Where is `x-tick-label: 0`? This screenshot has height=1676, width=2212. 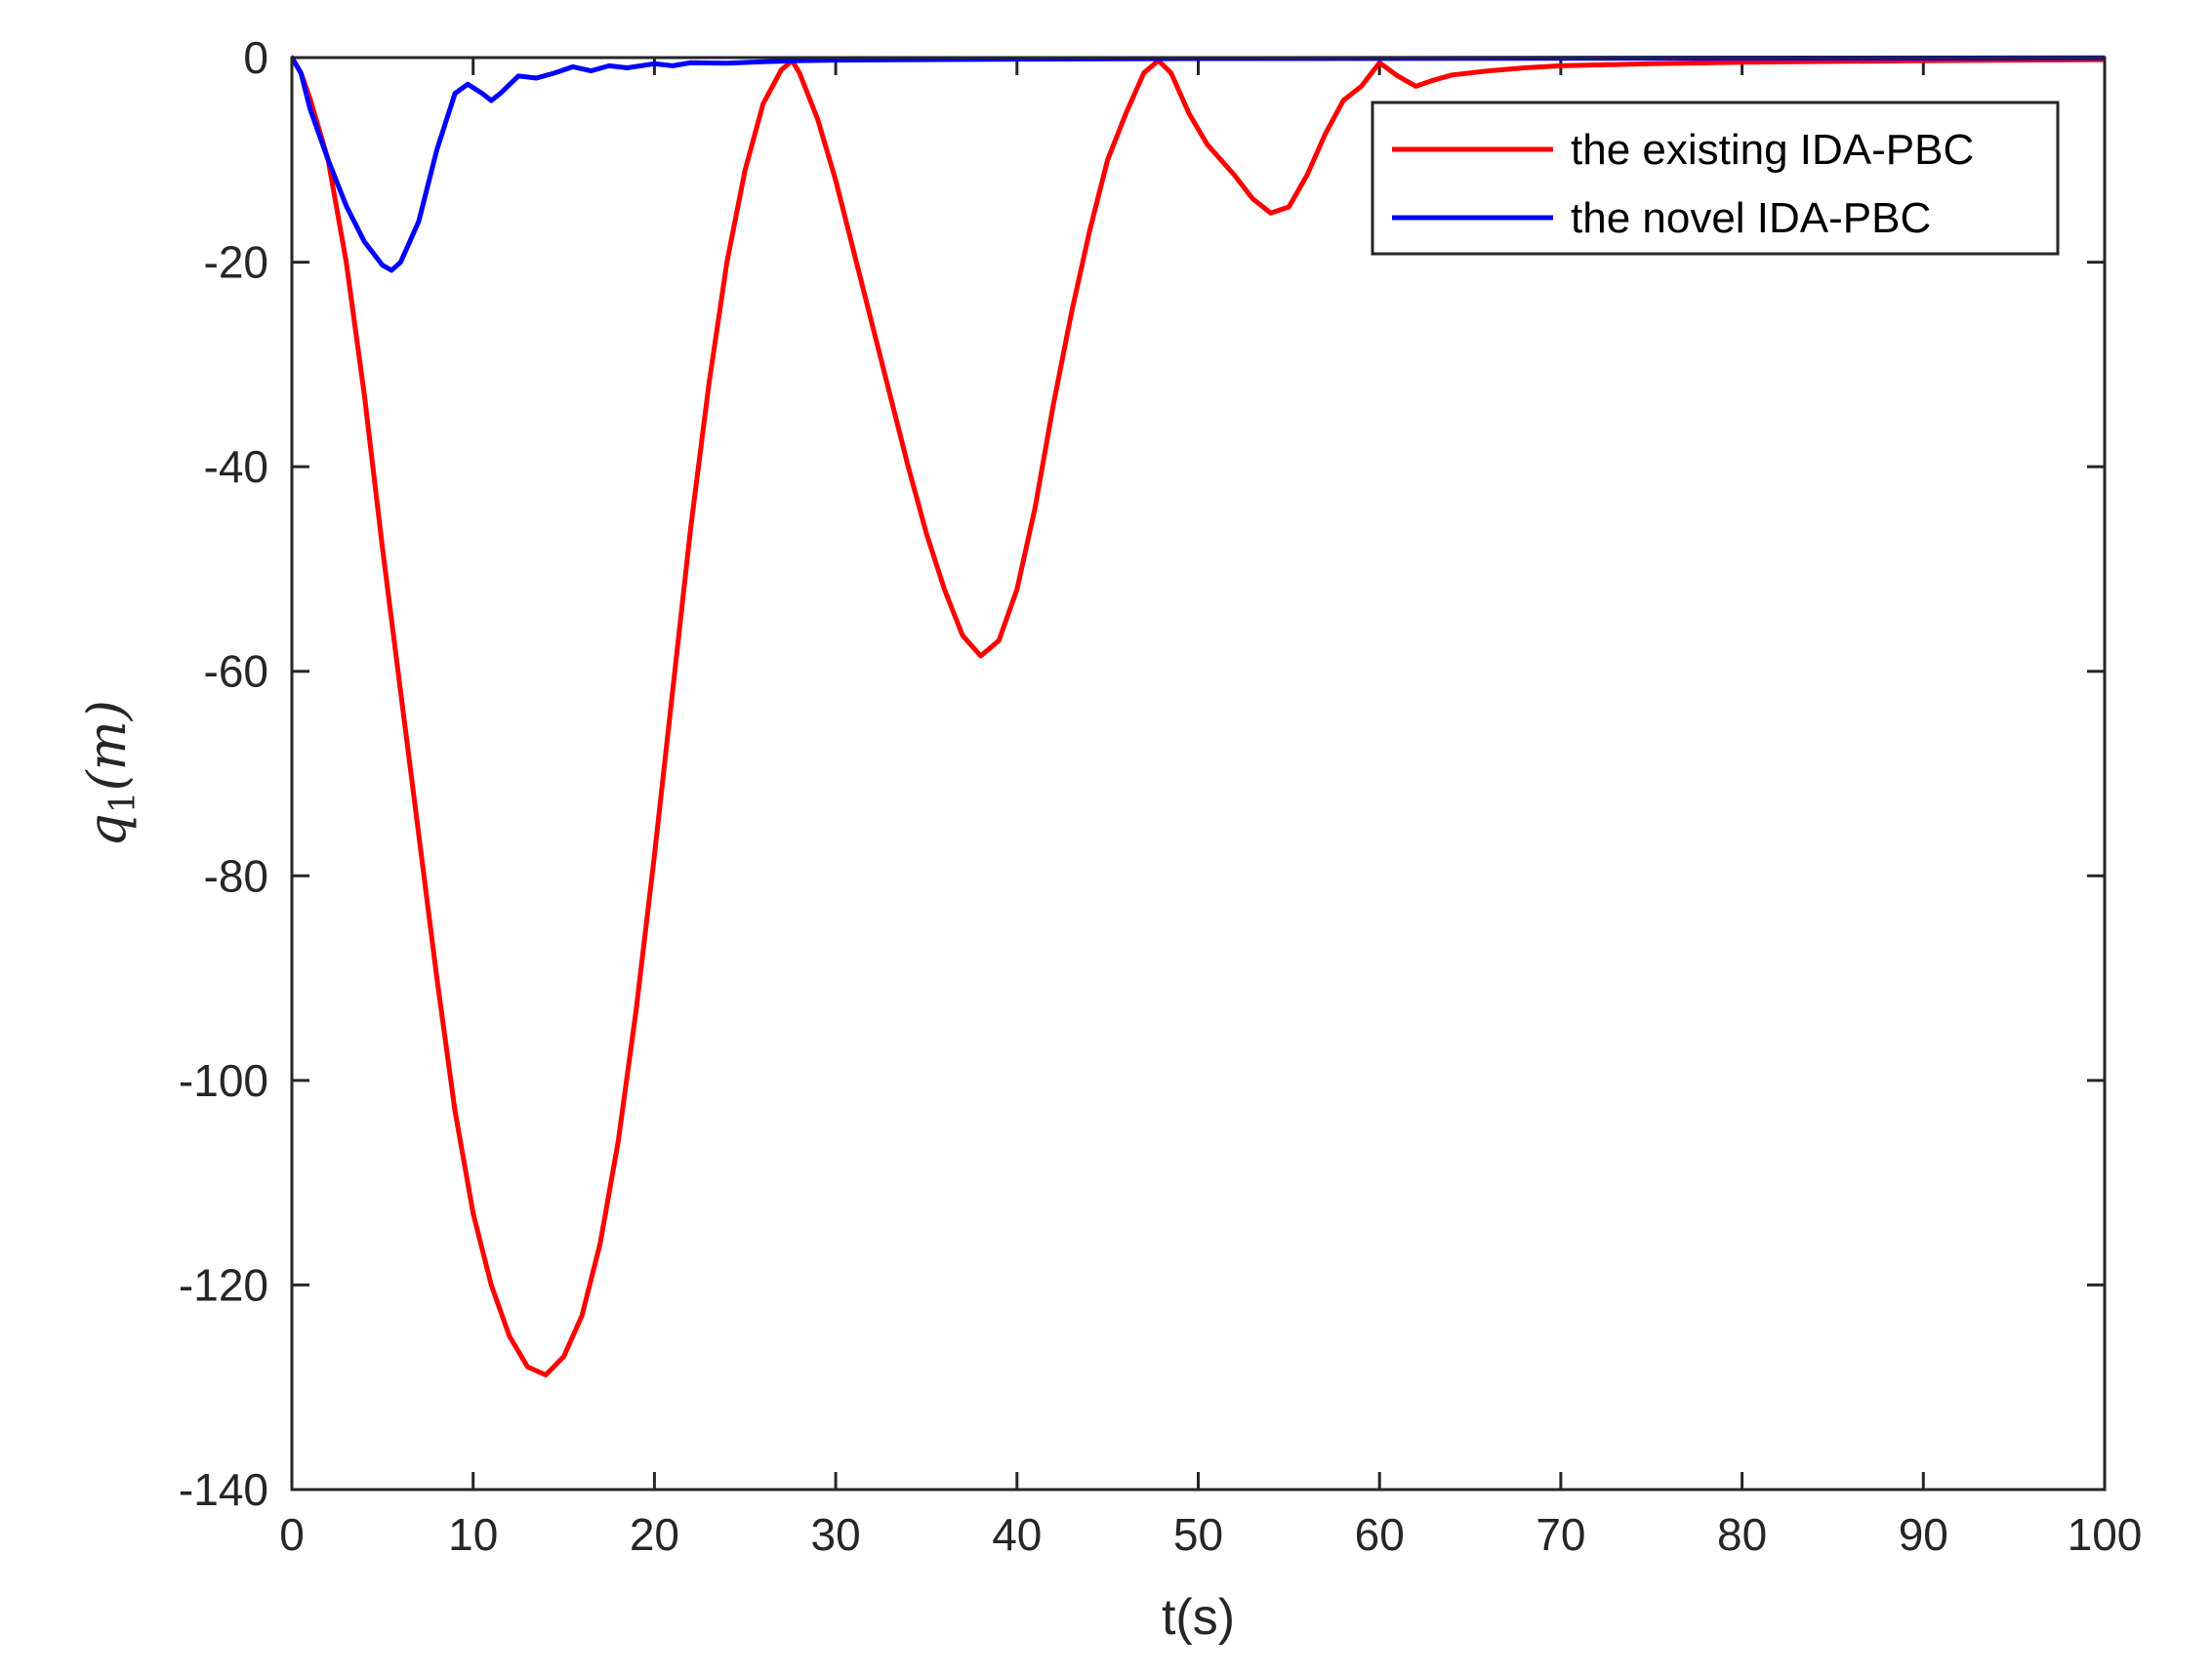 x-tick-label: 0 is located at coordinates (292, 1535).